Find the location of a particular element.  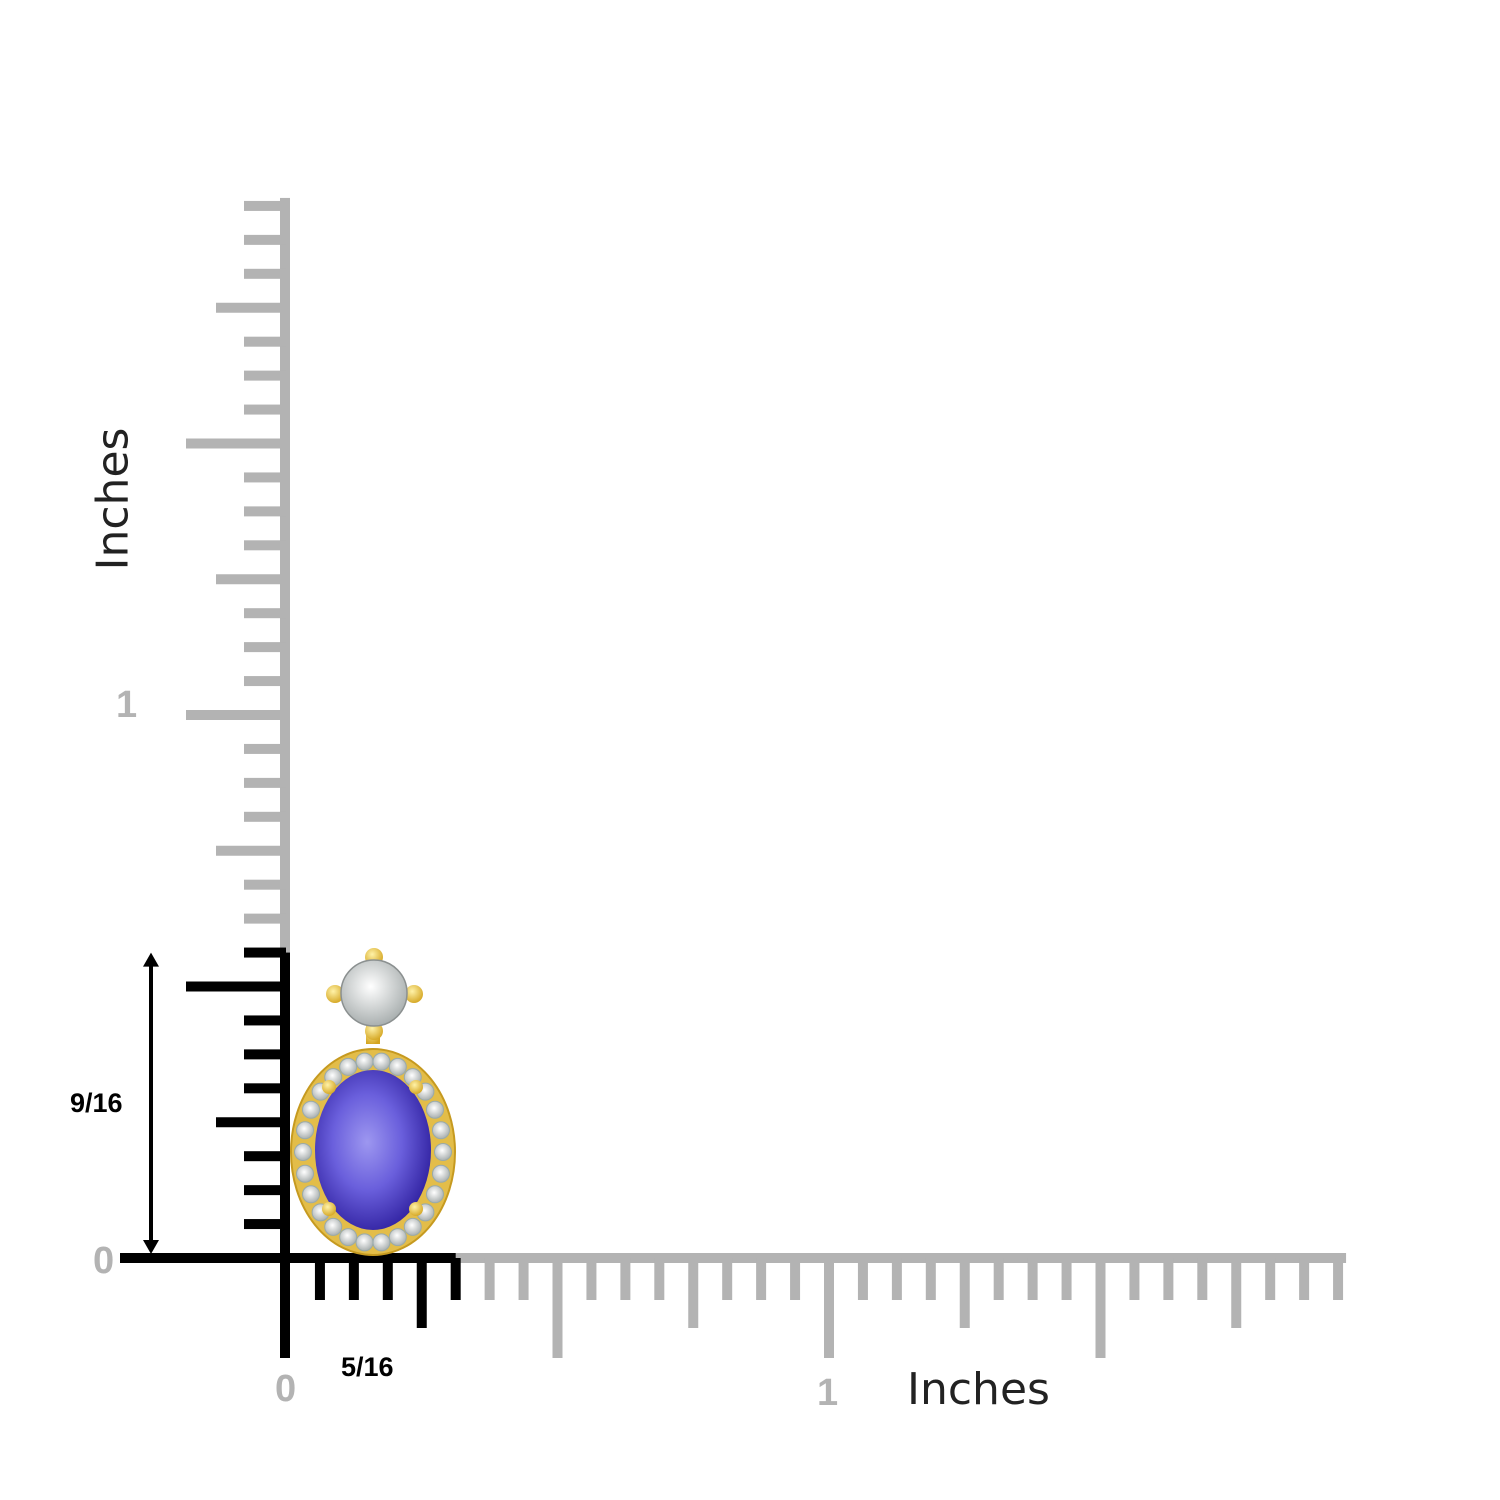

horizontal-tick-label-0: 0 is located at coordinates (286, 1389).